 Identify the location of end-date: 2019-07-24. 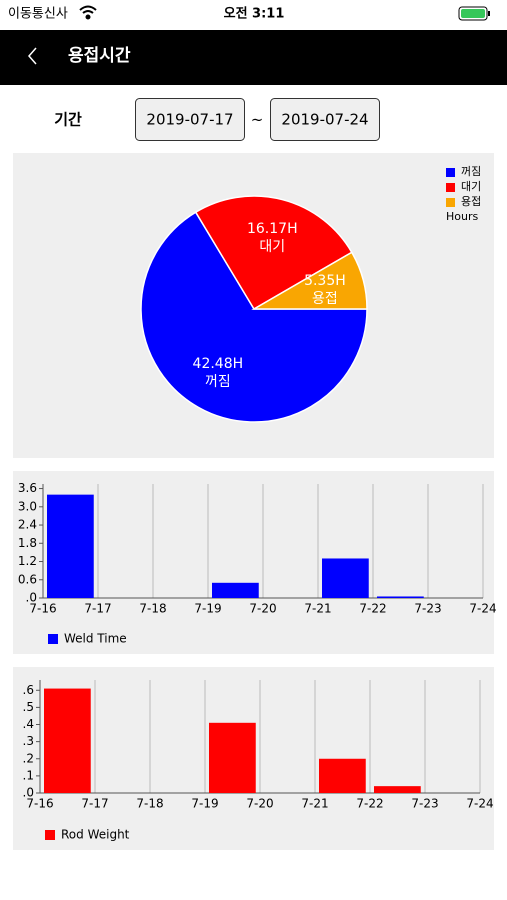
(324, 120).